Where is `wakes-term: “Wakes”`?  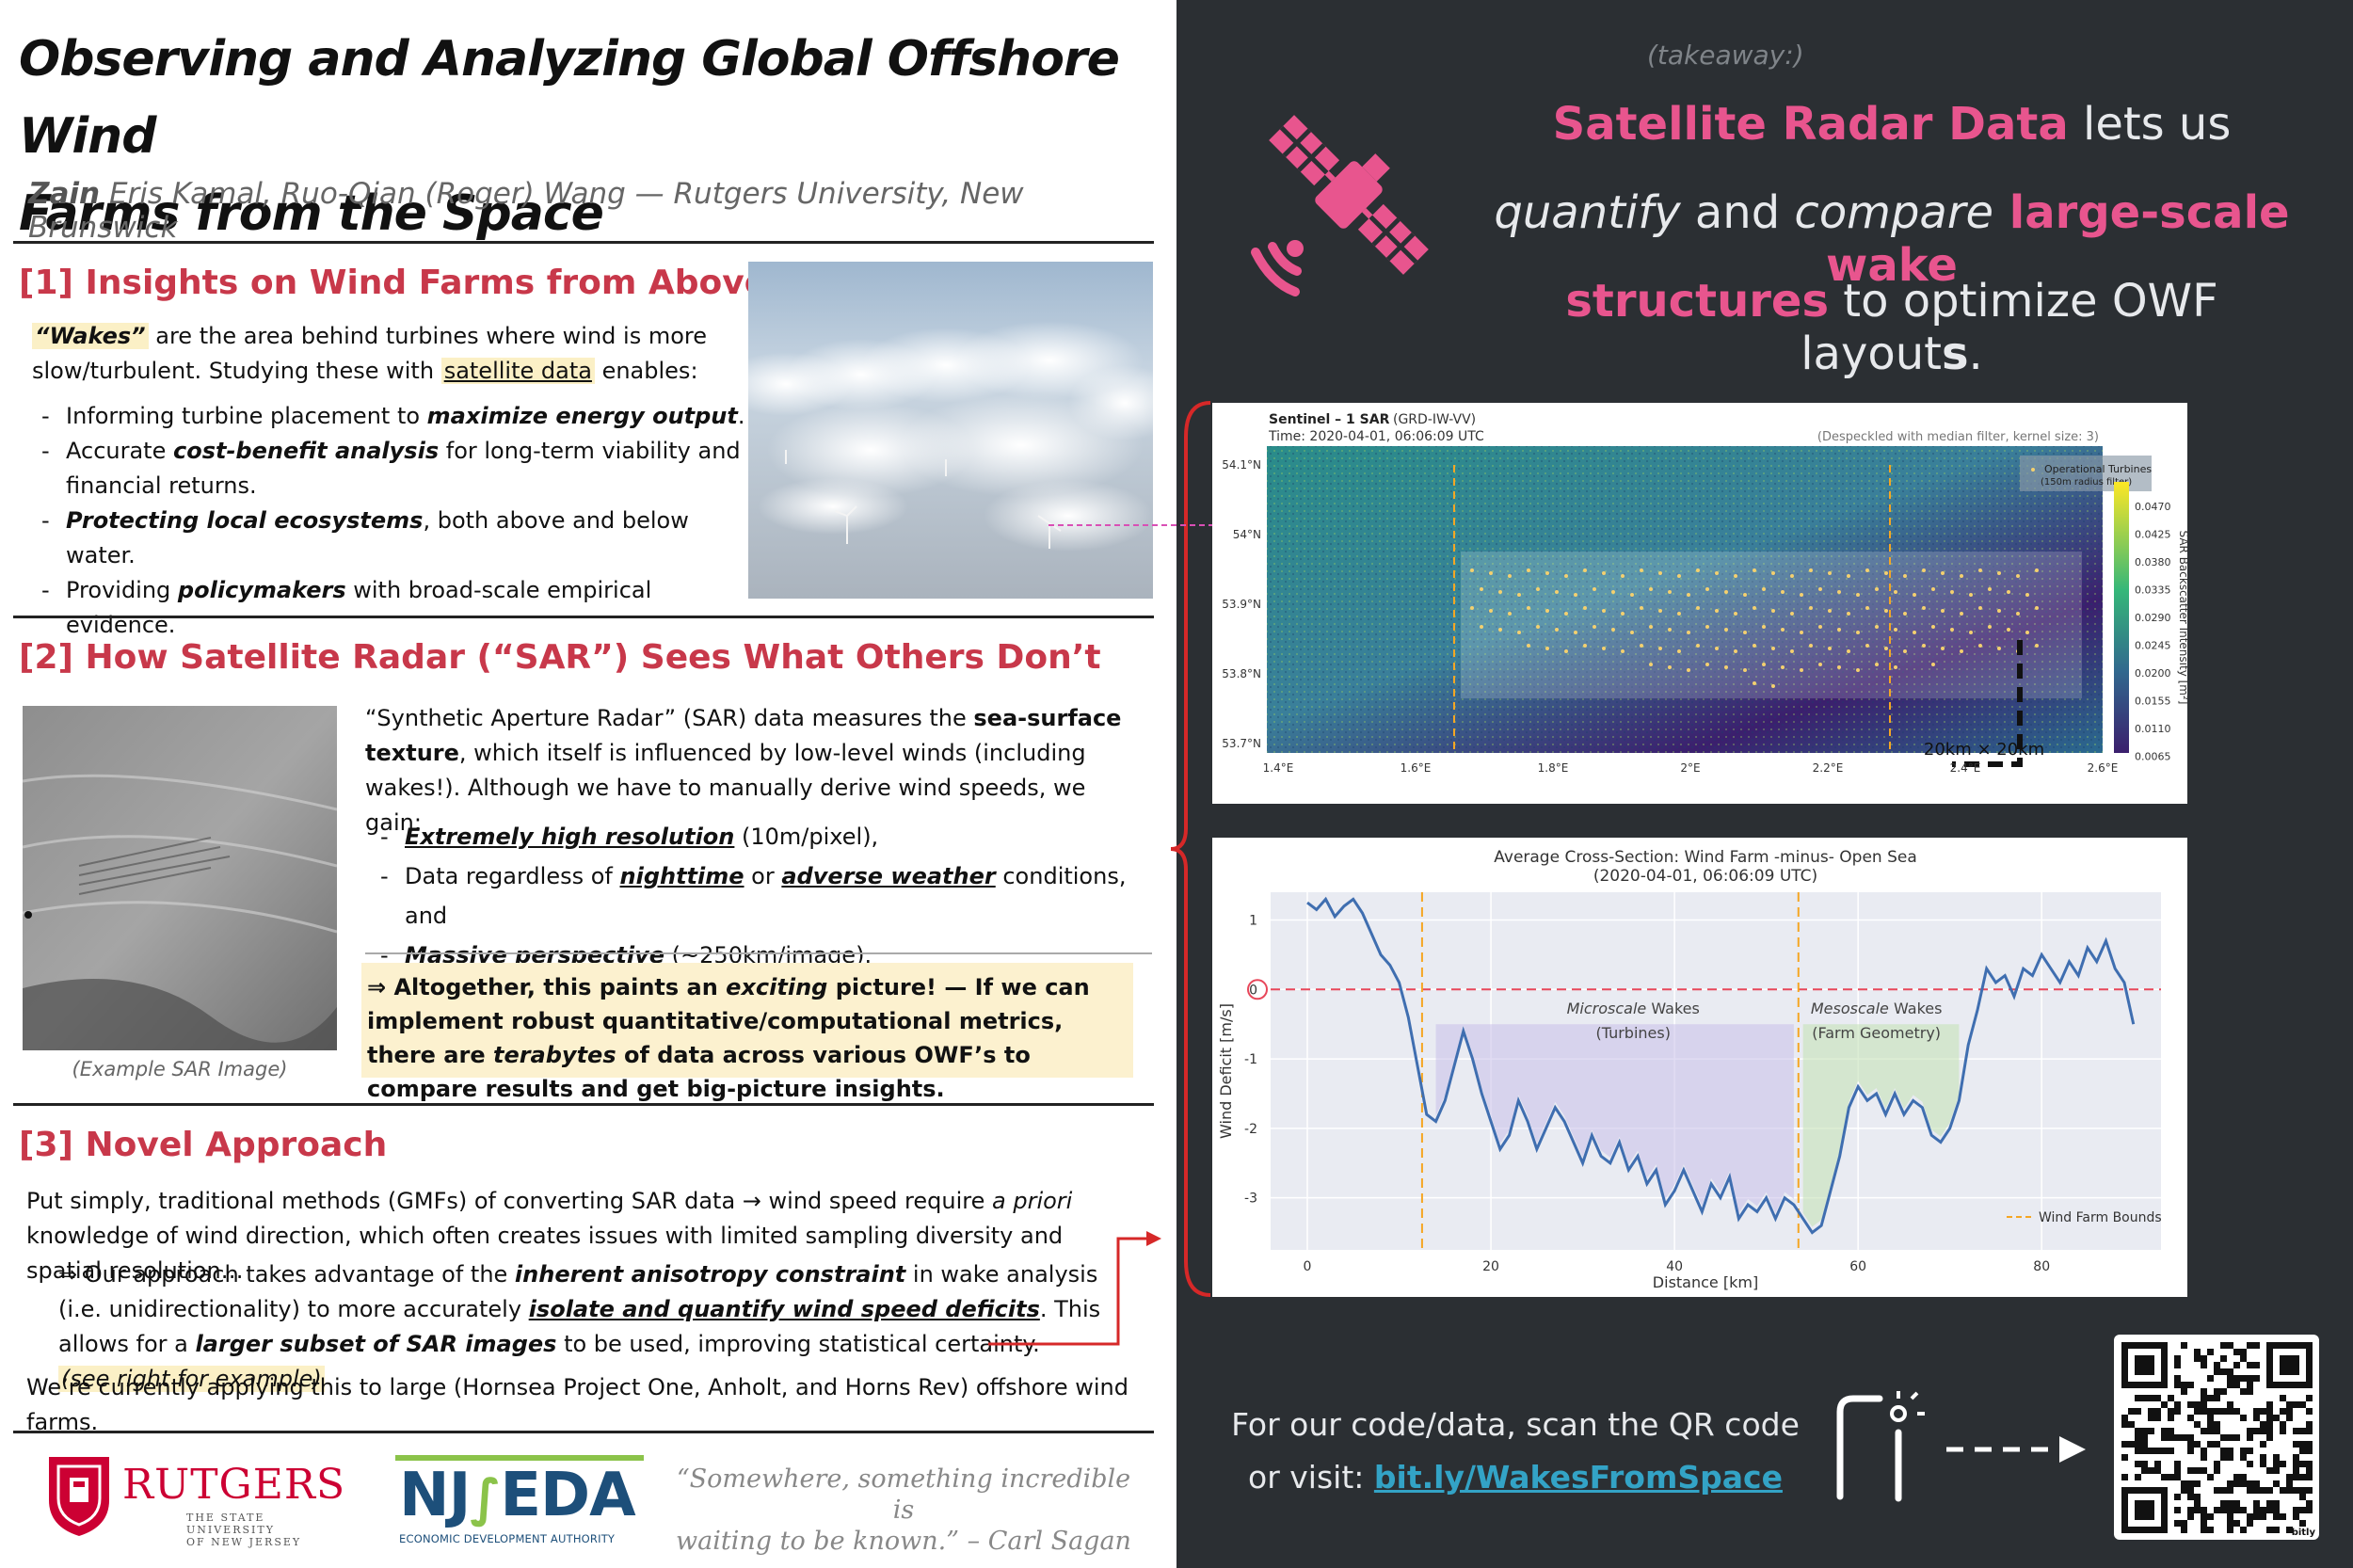 wakes-term: “Wakes” is located at coordinates (91, 336).